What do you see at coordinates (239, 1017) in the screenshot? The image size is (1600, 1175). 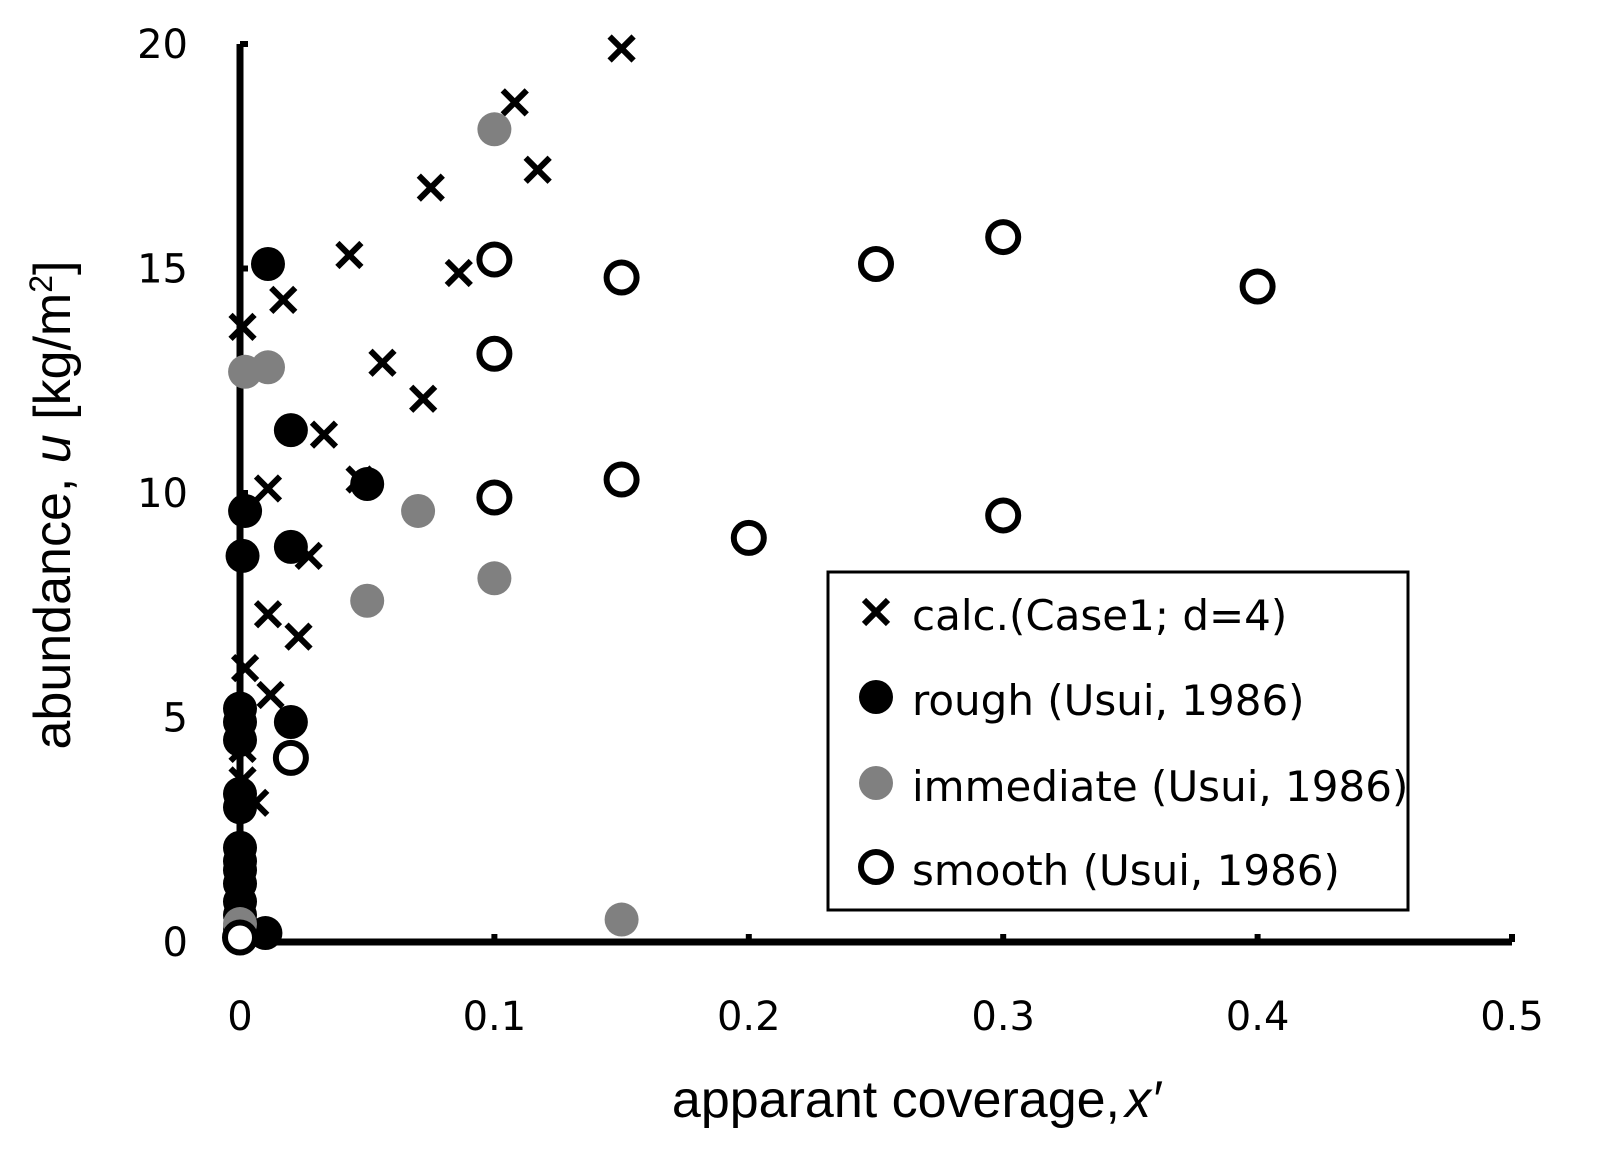 I see `x-tick-label: 0` at bounding box center [239, 1017].